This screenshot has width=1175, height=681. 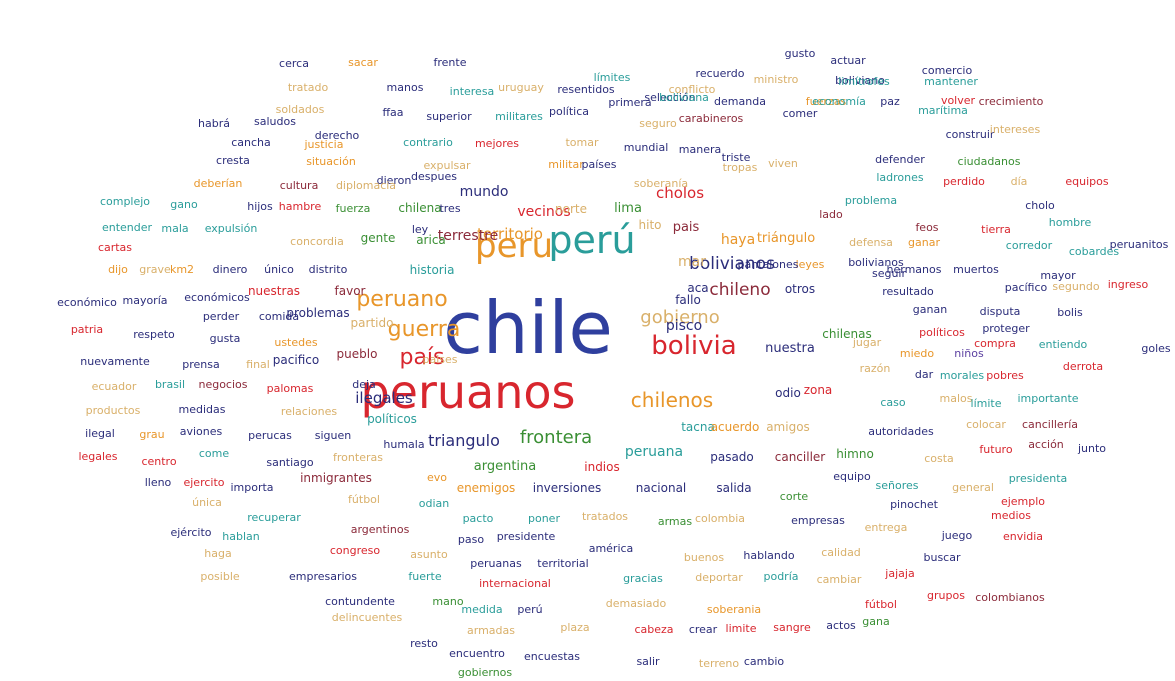 What do you see at coordinates (800, 289) in the screenshot?
I see `cloud-word: otros` at bounding box center [800, 289].